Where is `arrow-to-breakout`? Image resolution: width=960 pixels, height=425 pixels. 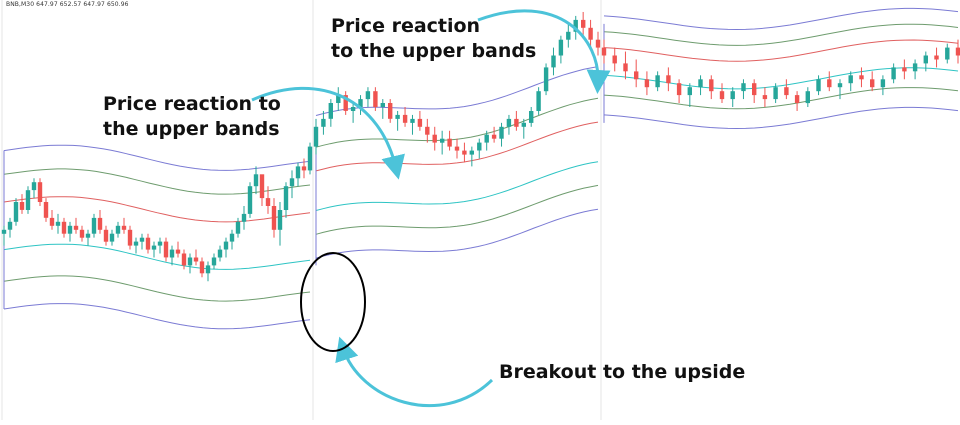
arrow-to-breakout is located at coordinates (414, 371).